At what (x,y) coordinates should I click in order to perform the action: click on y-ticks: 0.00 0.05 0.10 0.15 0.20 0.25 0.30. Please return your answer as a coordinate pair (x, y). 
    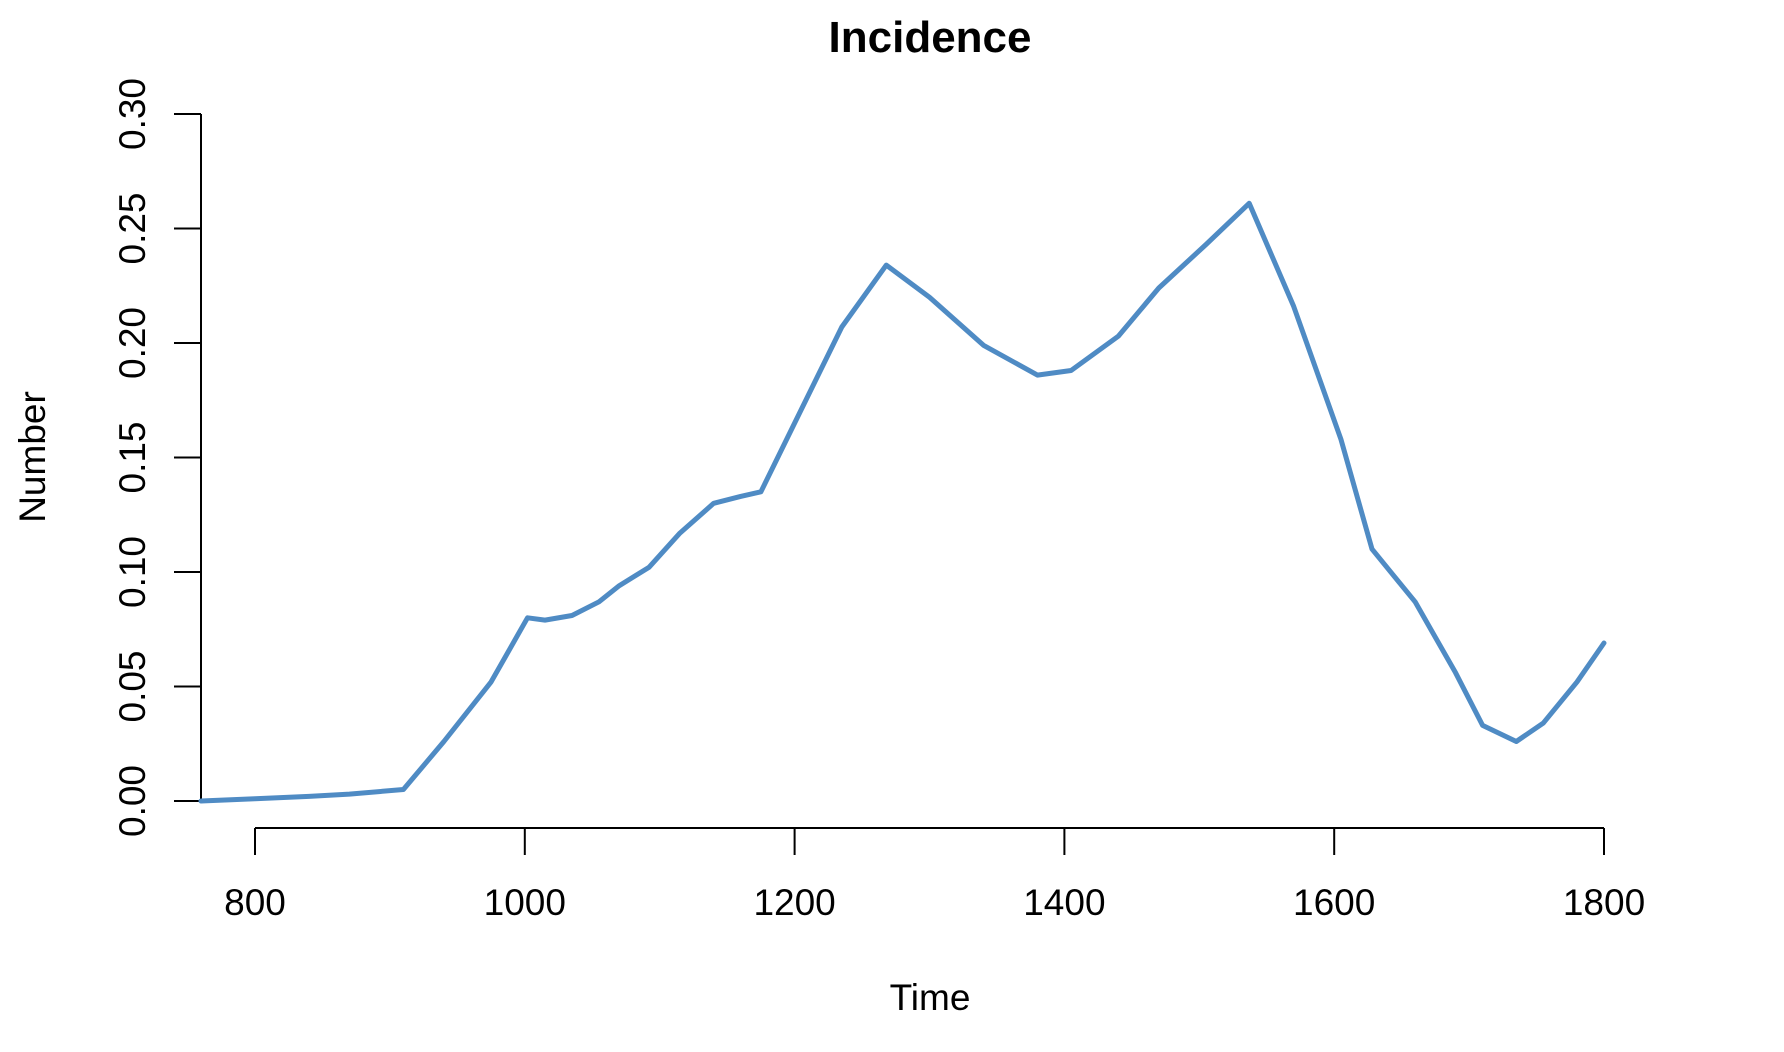
    Looking at the image, I should click on (156, 457).